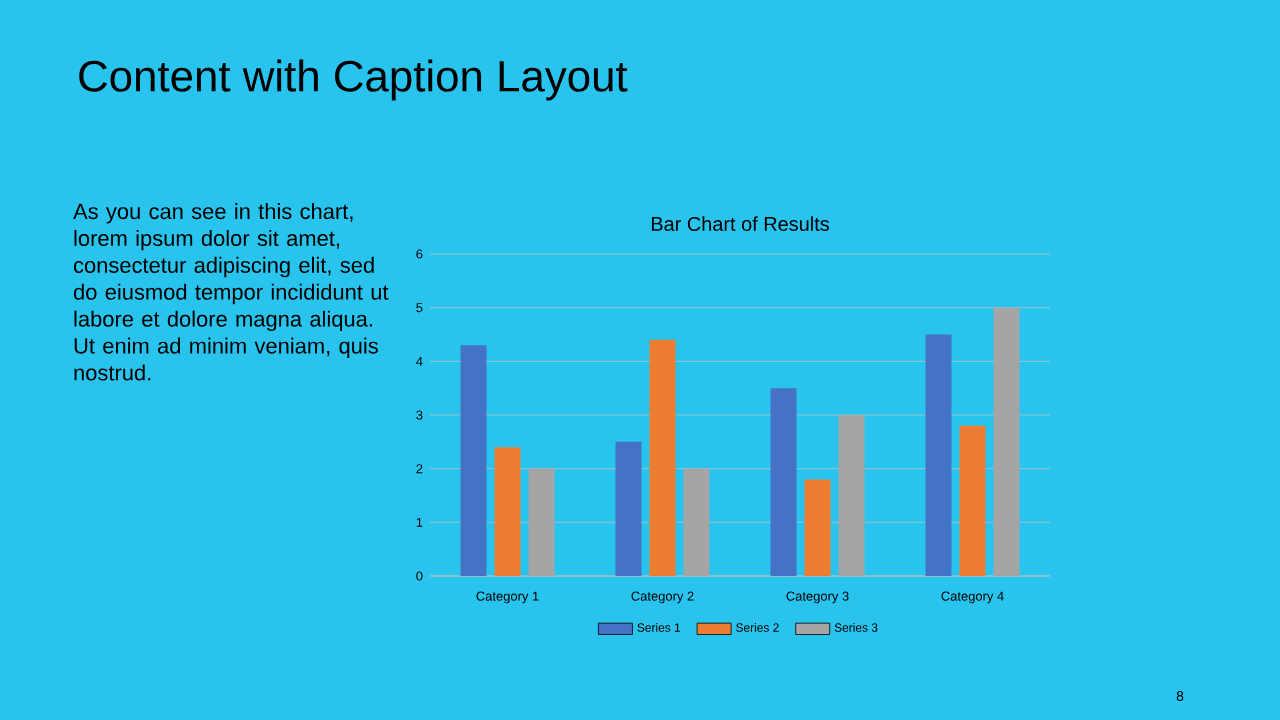 This screenshot has width=1280, height=720. I want to click on chart-title: Bar Chart of Results, so click(740, 223).